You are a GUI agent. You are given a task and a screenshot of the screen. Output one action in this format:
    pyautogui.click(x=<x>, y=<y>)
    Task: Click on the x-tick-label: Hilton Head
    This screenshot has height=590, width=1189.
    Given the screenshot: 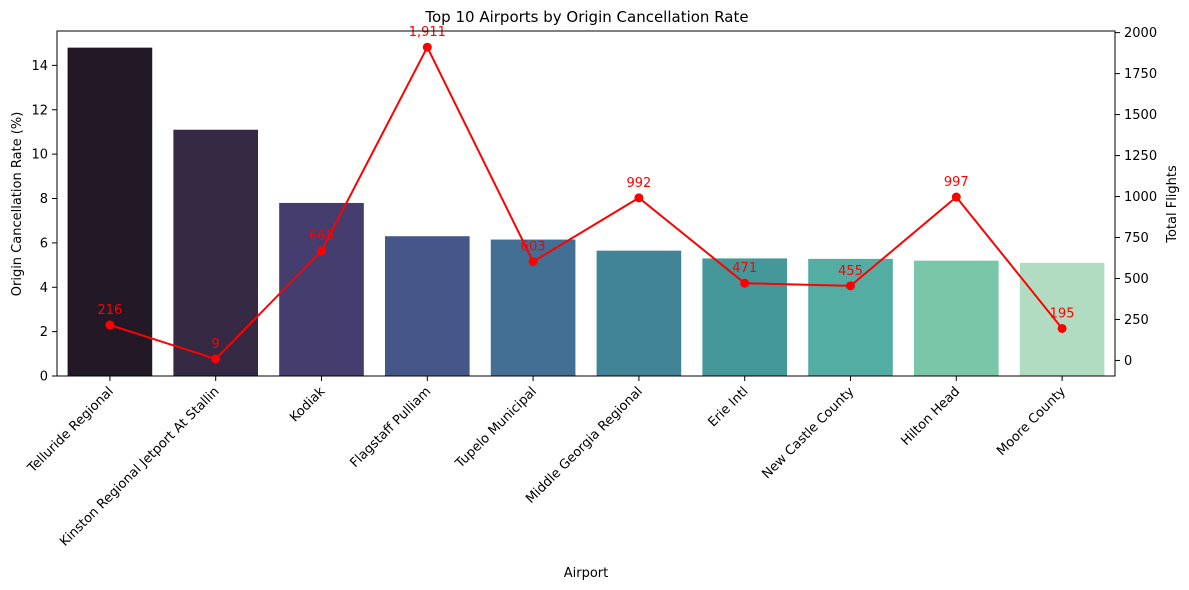 What is the action you would take?
    pyautogui.click(x=930, y=416)
    